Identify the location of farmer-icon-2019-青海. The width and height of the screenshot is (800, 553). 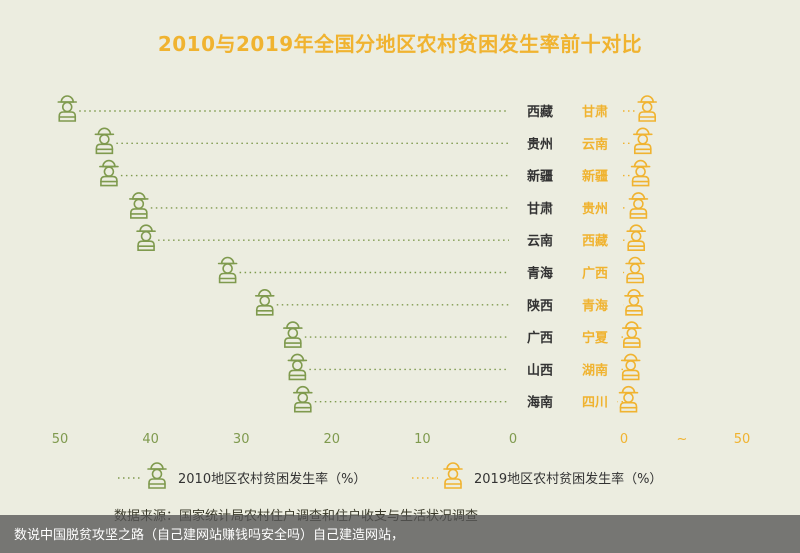
(634, 302).